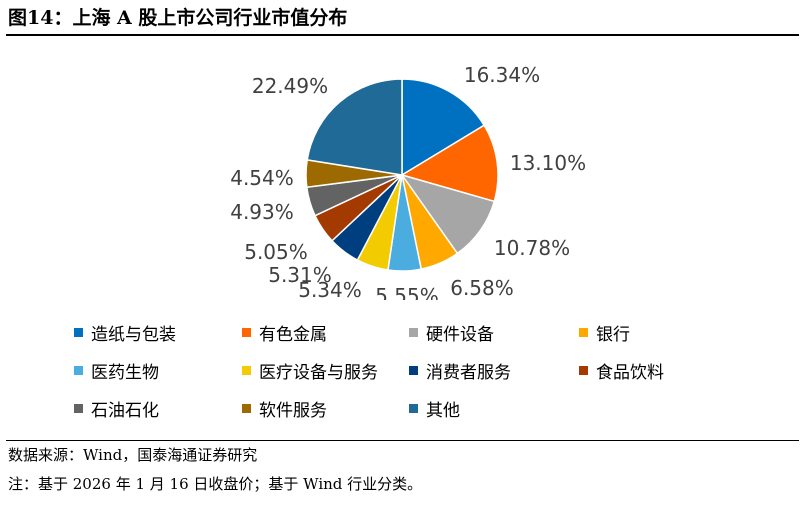 This screenshot has height=505, width=805. Describe the element at coordinates (407, 292) in the screenshot. I see `slice-percentage-label: 5.55%` at that location.